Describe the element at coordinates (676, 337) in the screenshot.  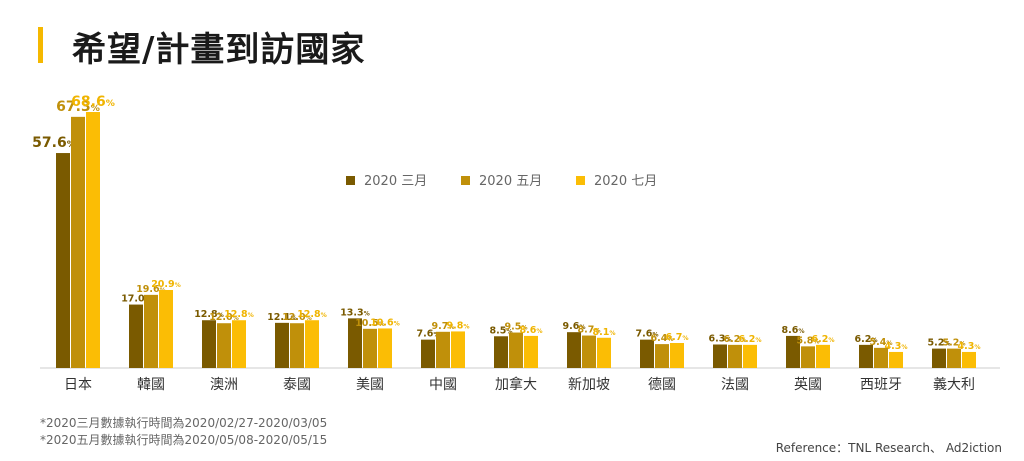
I see `data-label-8-2: 6.7%` at that location.